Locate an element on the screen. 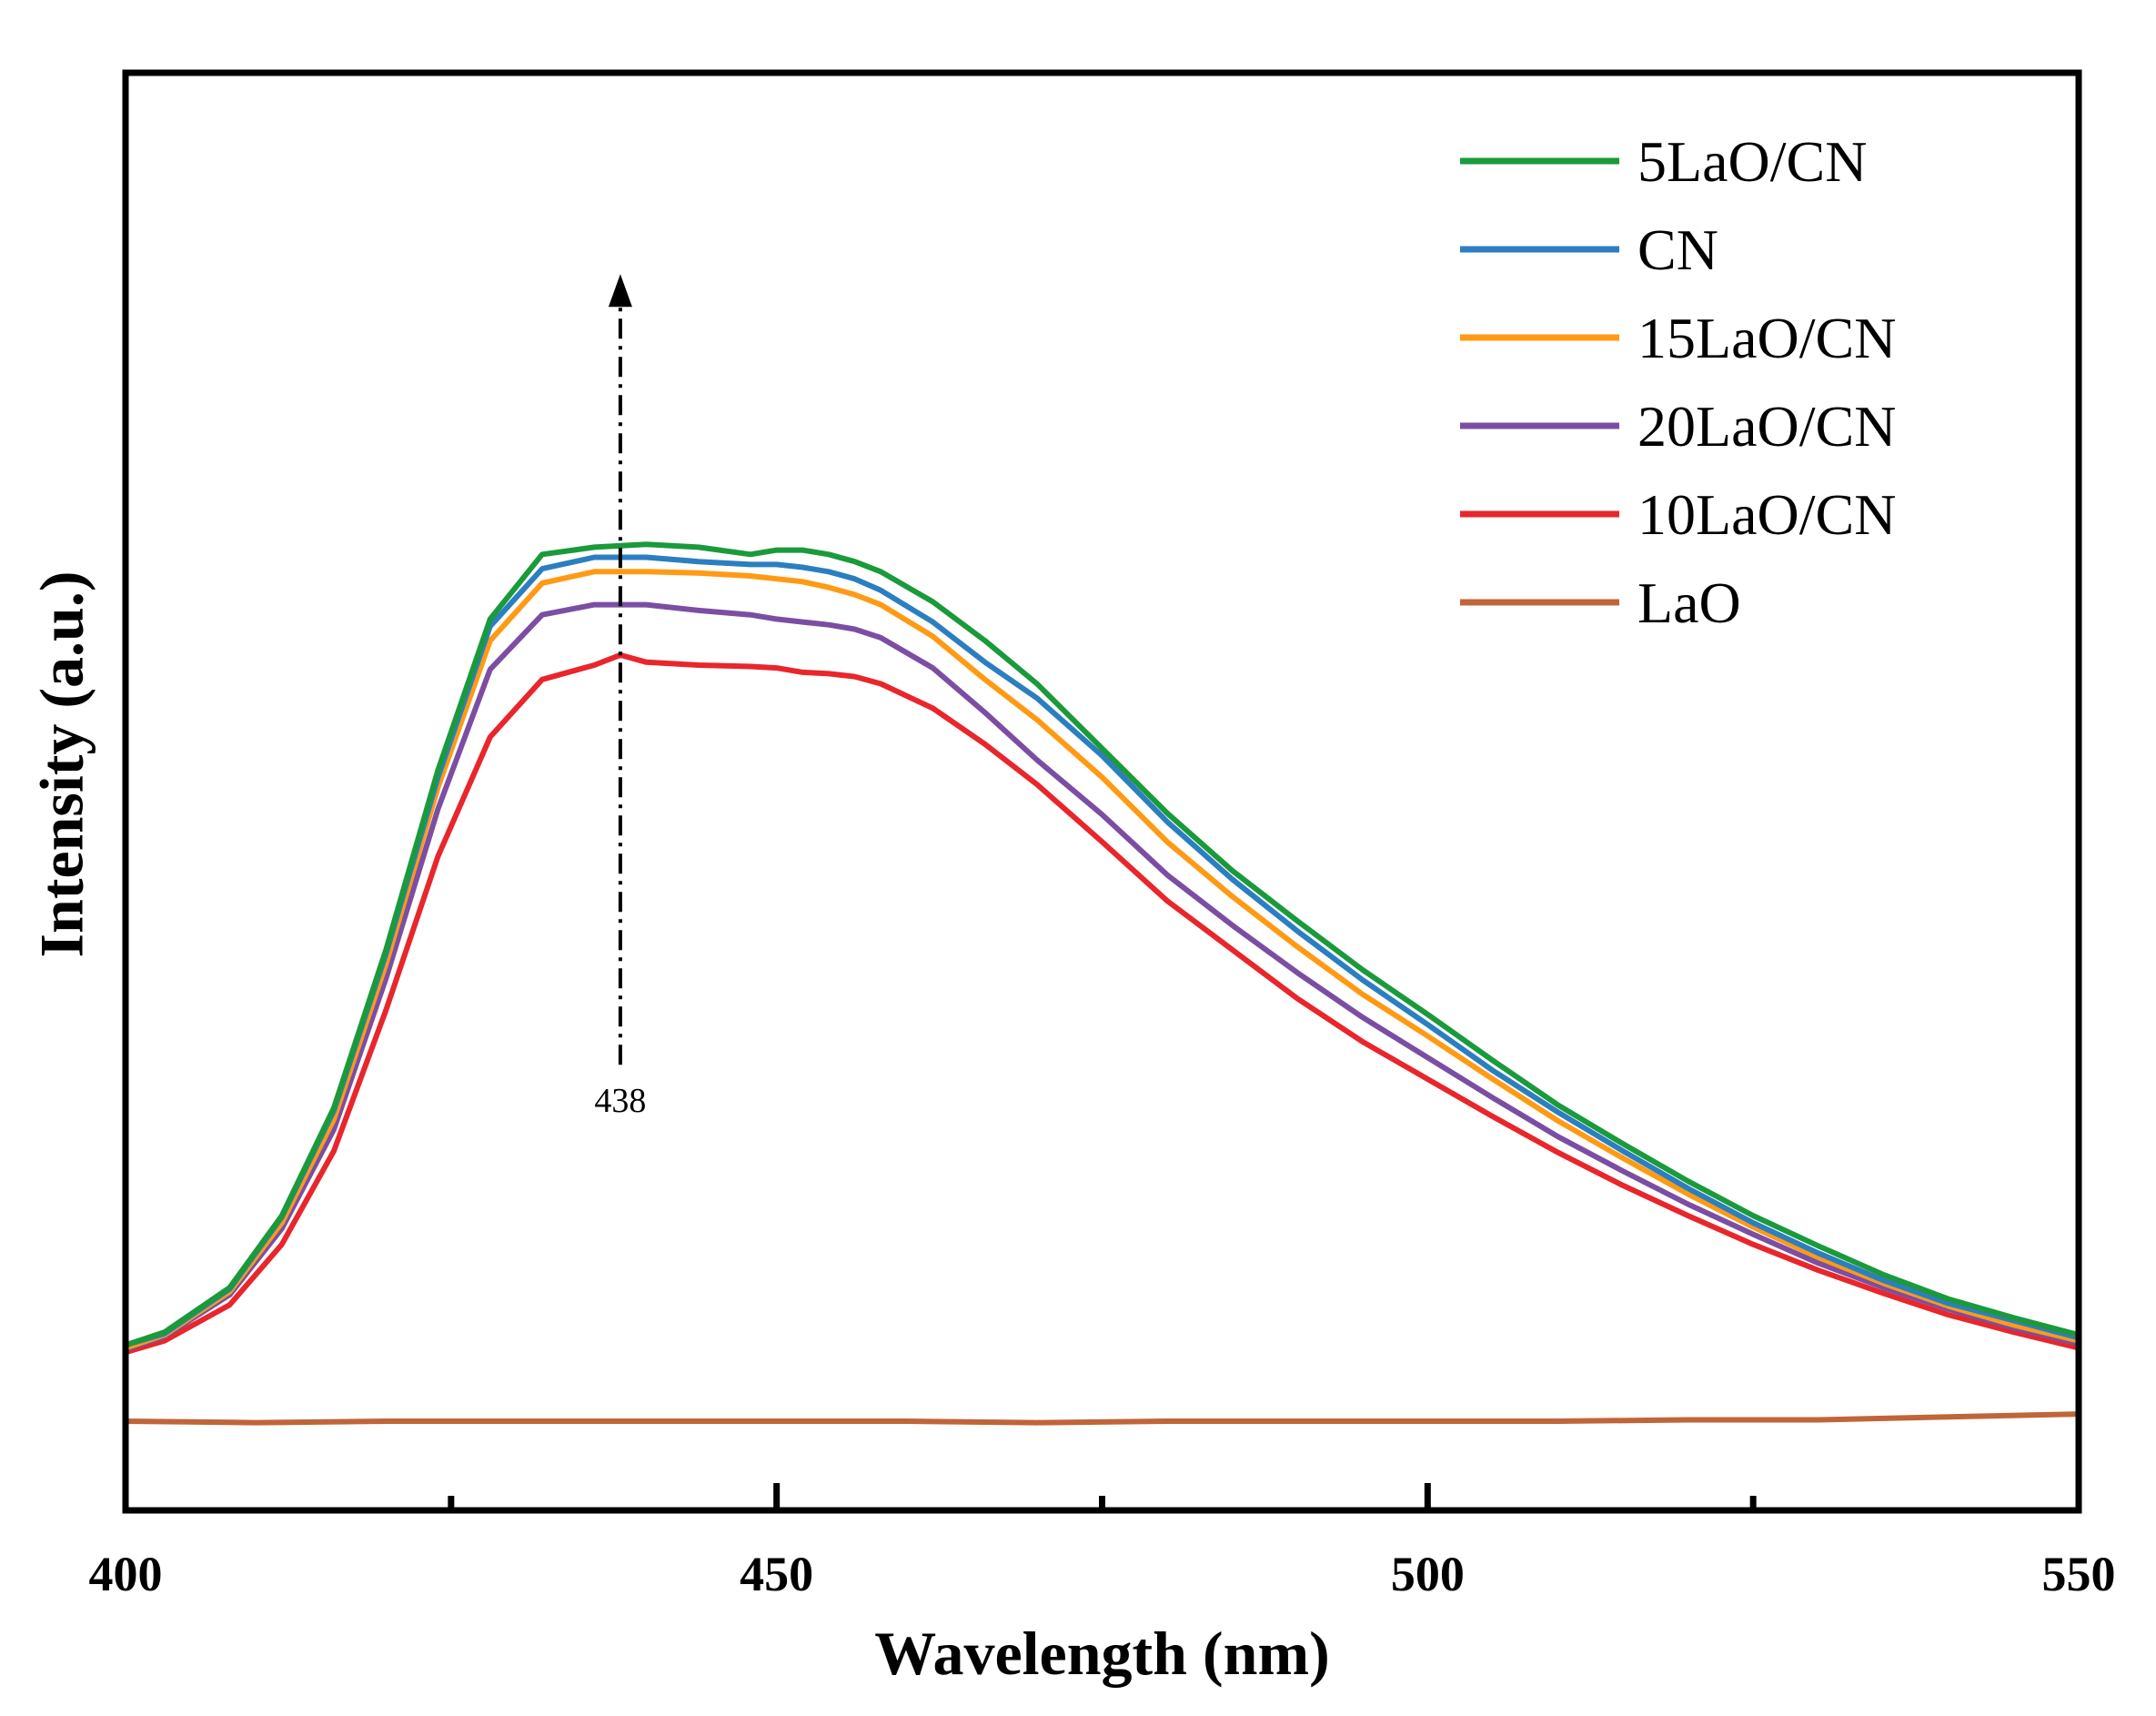  legend-entry: 15LaO/CN is located at coordinates (1678, 338).